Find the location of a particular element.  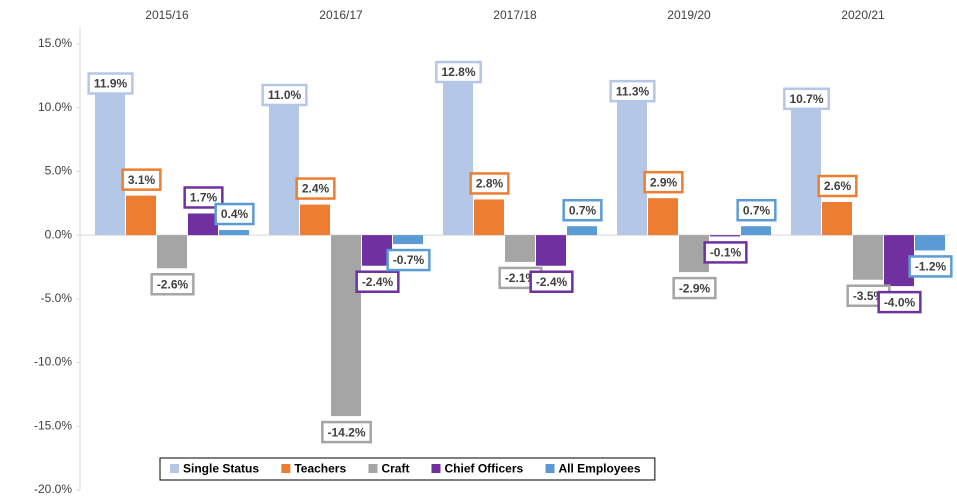

data-label: -2.6% is located at coordinates (172, 284).